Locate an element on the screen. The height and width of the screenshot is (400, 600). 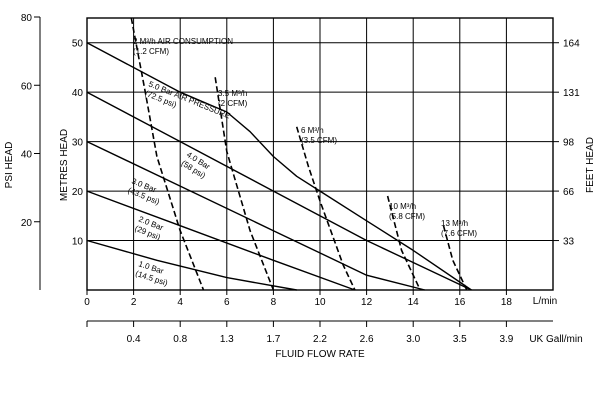
y-axis-label: METRES HEAD is located at coordinates (64, 165).